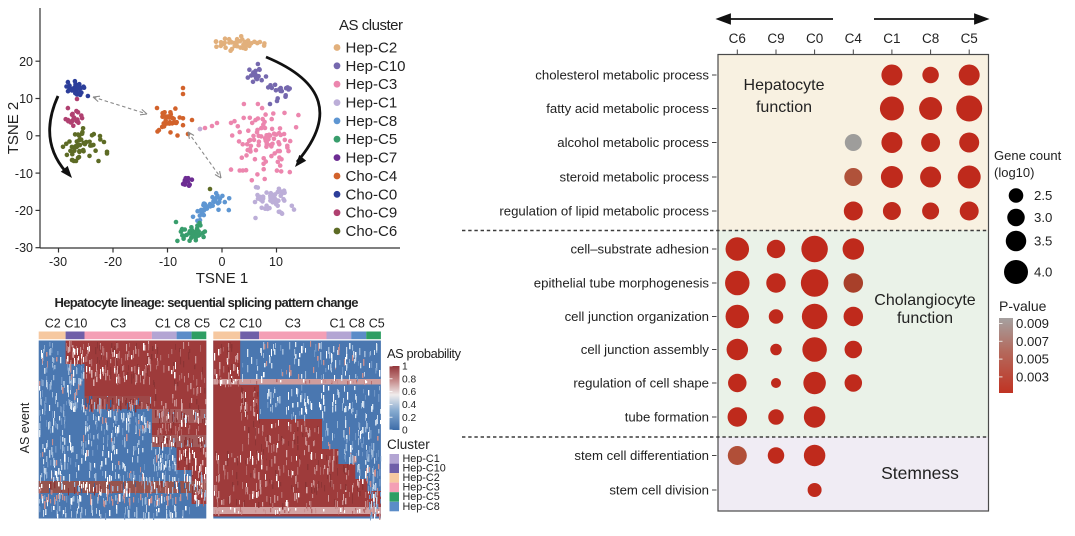 This screenshot has width=1075, height=536. What do you see at coordinates (641, 455) in the screenshot?
I see `svg-text: stem cell differentiation` at bounding box center [641, 455].